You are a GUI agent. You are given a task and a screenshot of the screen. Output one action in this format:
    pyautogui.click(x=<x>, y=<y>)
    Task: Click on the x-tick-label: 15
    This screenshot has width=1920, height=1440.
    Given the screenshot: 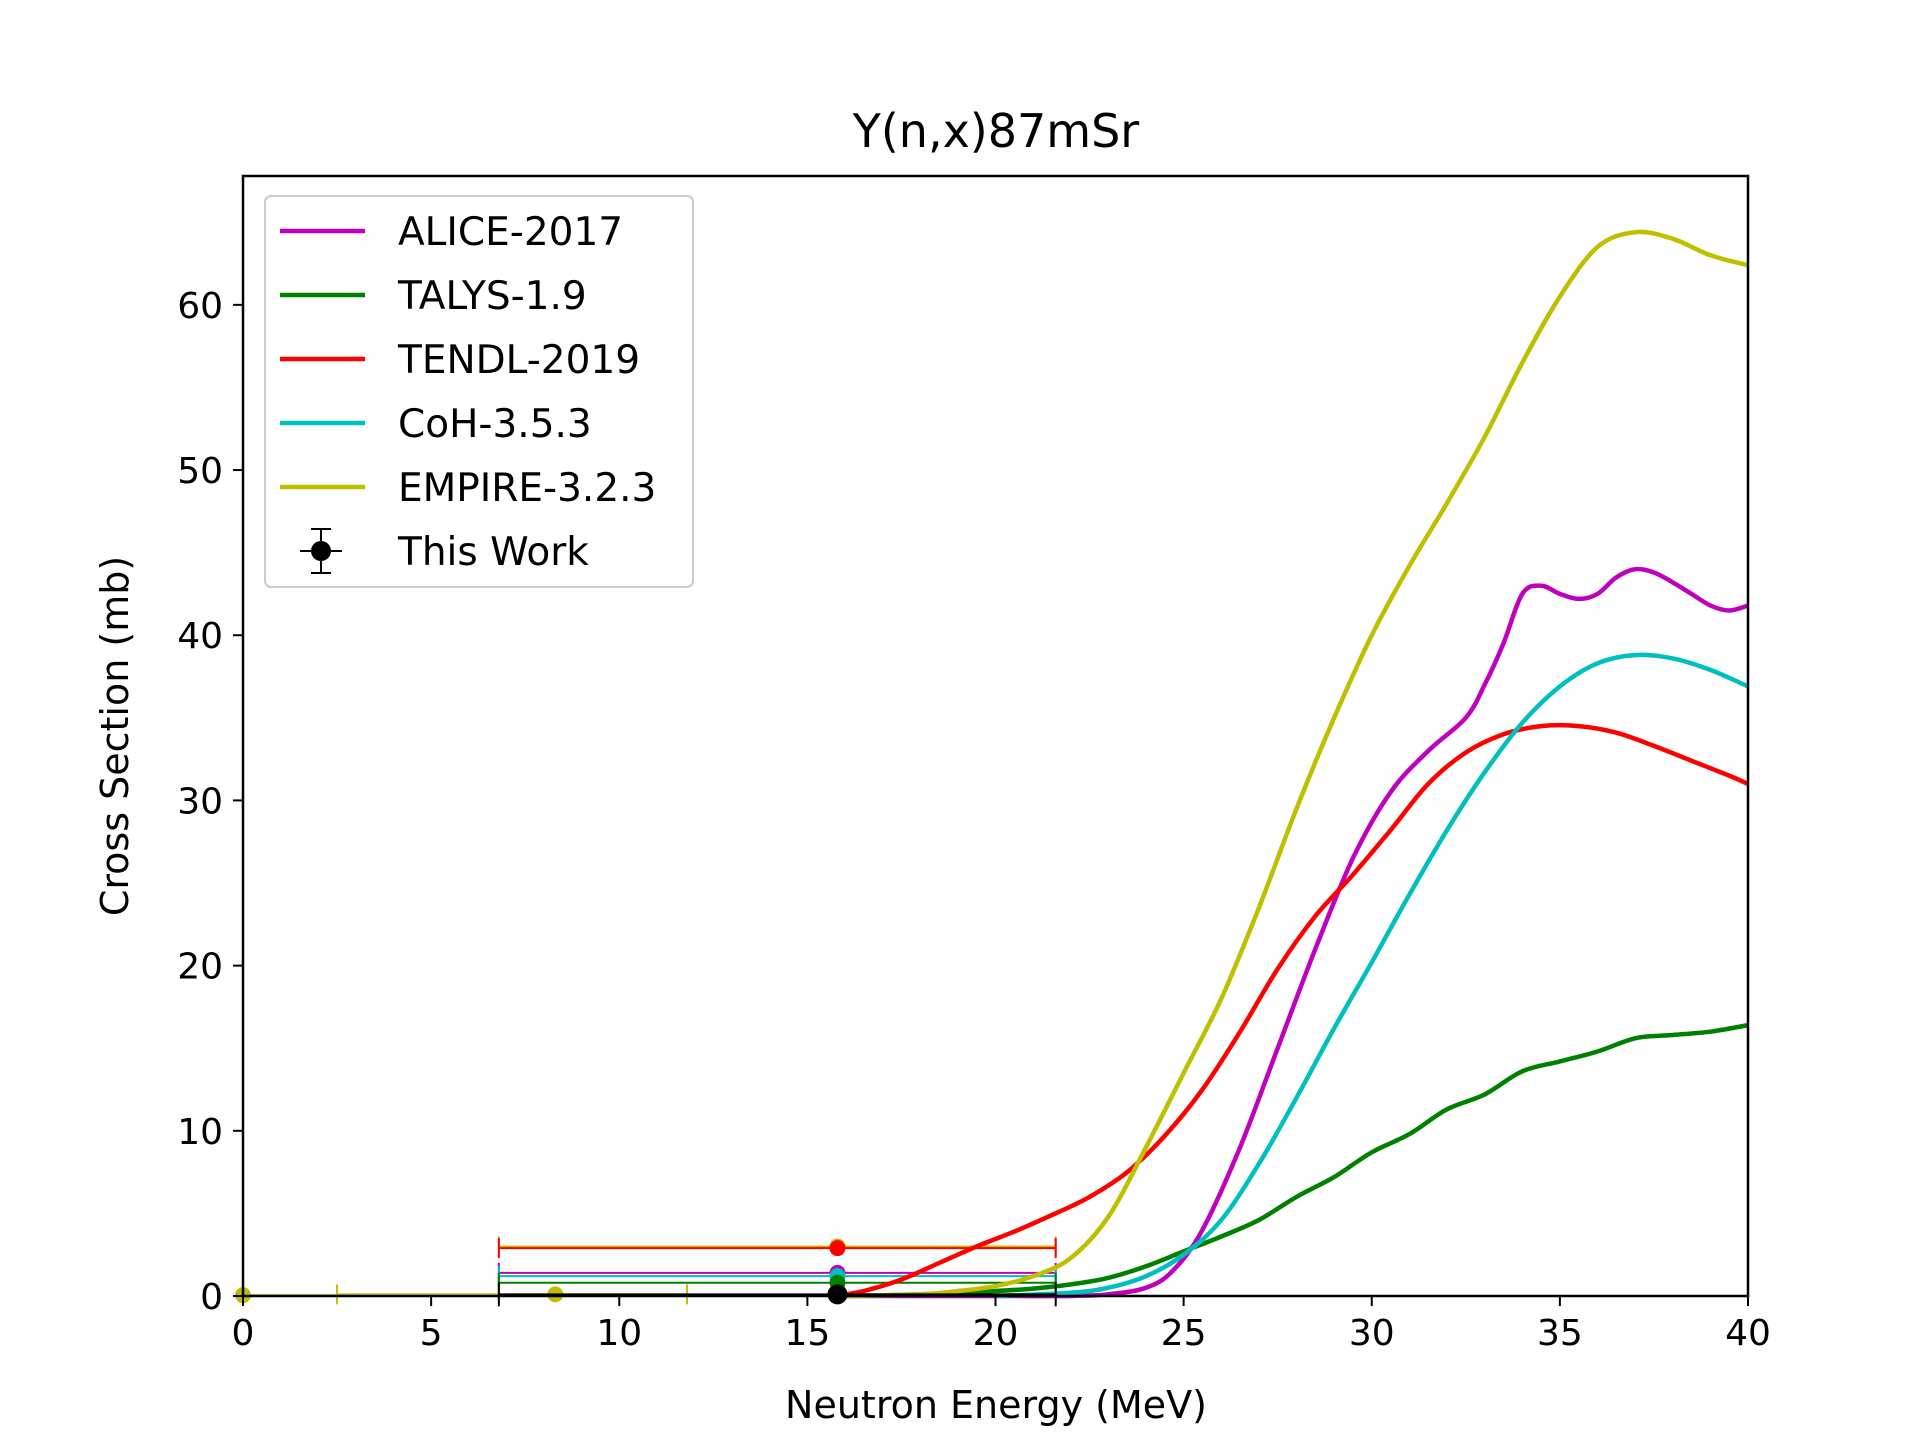 What is the action you would take?
    pyautogui.click(x=807, y=1333)
    